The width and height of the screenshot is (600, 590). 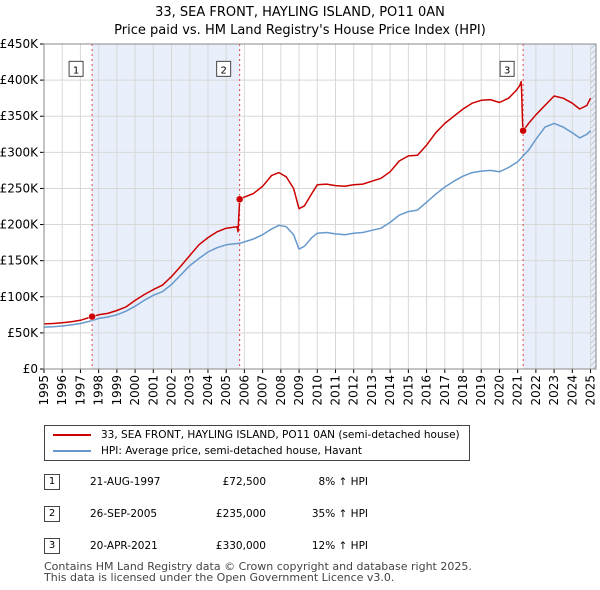 What do you see at coordinates (408, 390) in the screenshot?
I see `x-tick-label: 2015` at bounding box center [408, 390].